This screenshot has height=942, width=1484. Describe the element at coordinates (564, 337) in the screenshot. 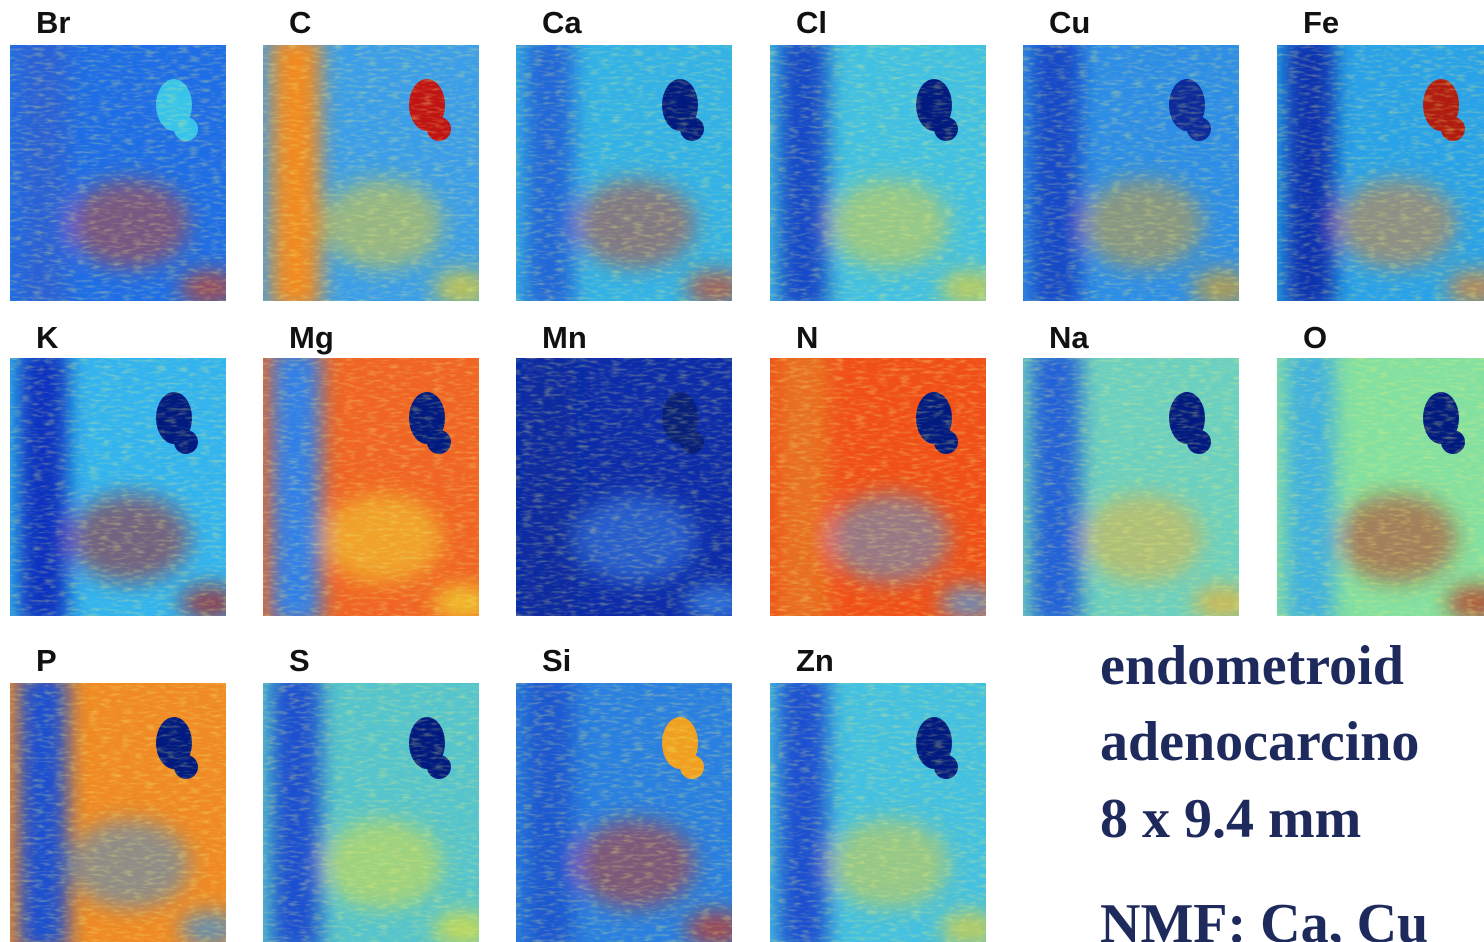

I see `panel-label: Mn` at that location.